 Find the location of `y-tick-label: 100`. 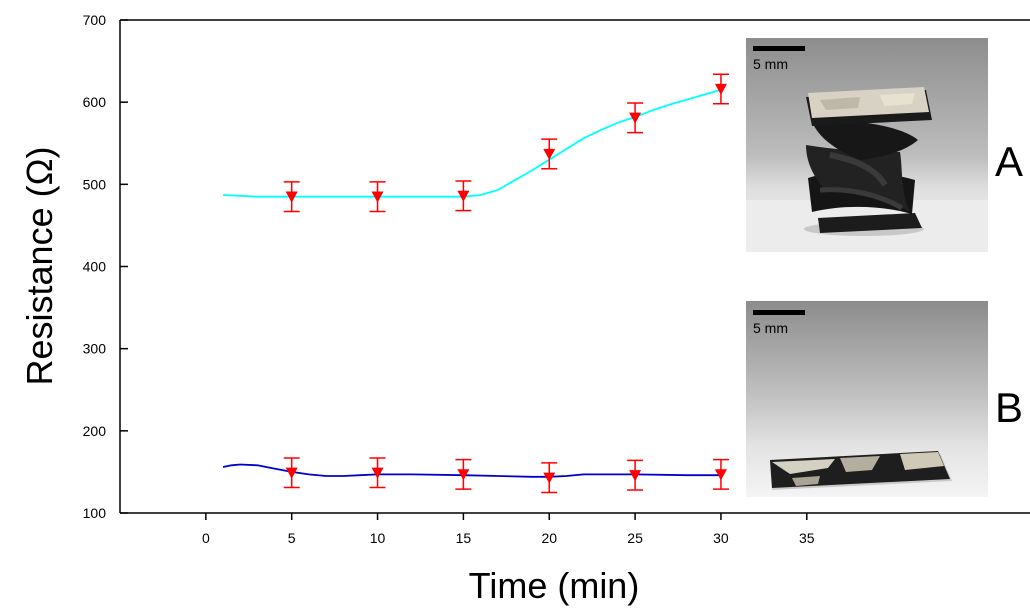

y-tick-label: 100 is located at coordinates (95, 513).